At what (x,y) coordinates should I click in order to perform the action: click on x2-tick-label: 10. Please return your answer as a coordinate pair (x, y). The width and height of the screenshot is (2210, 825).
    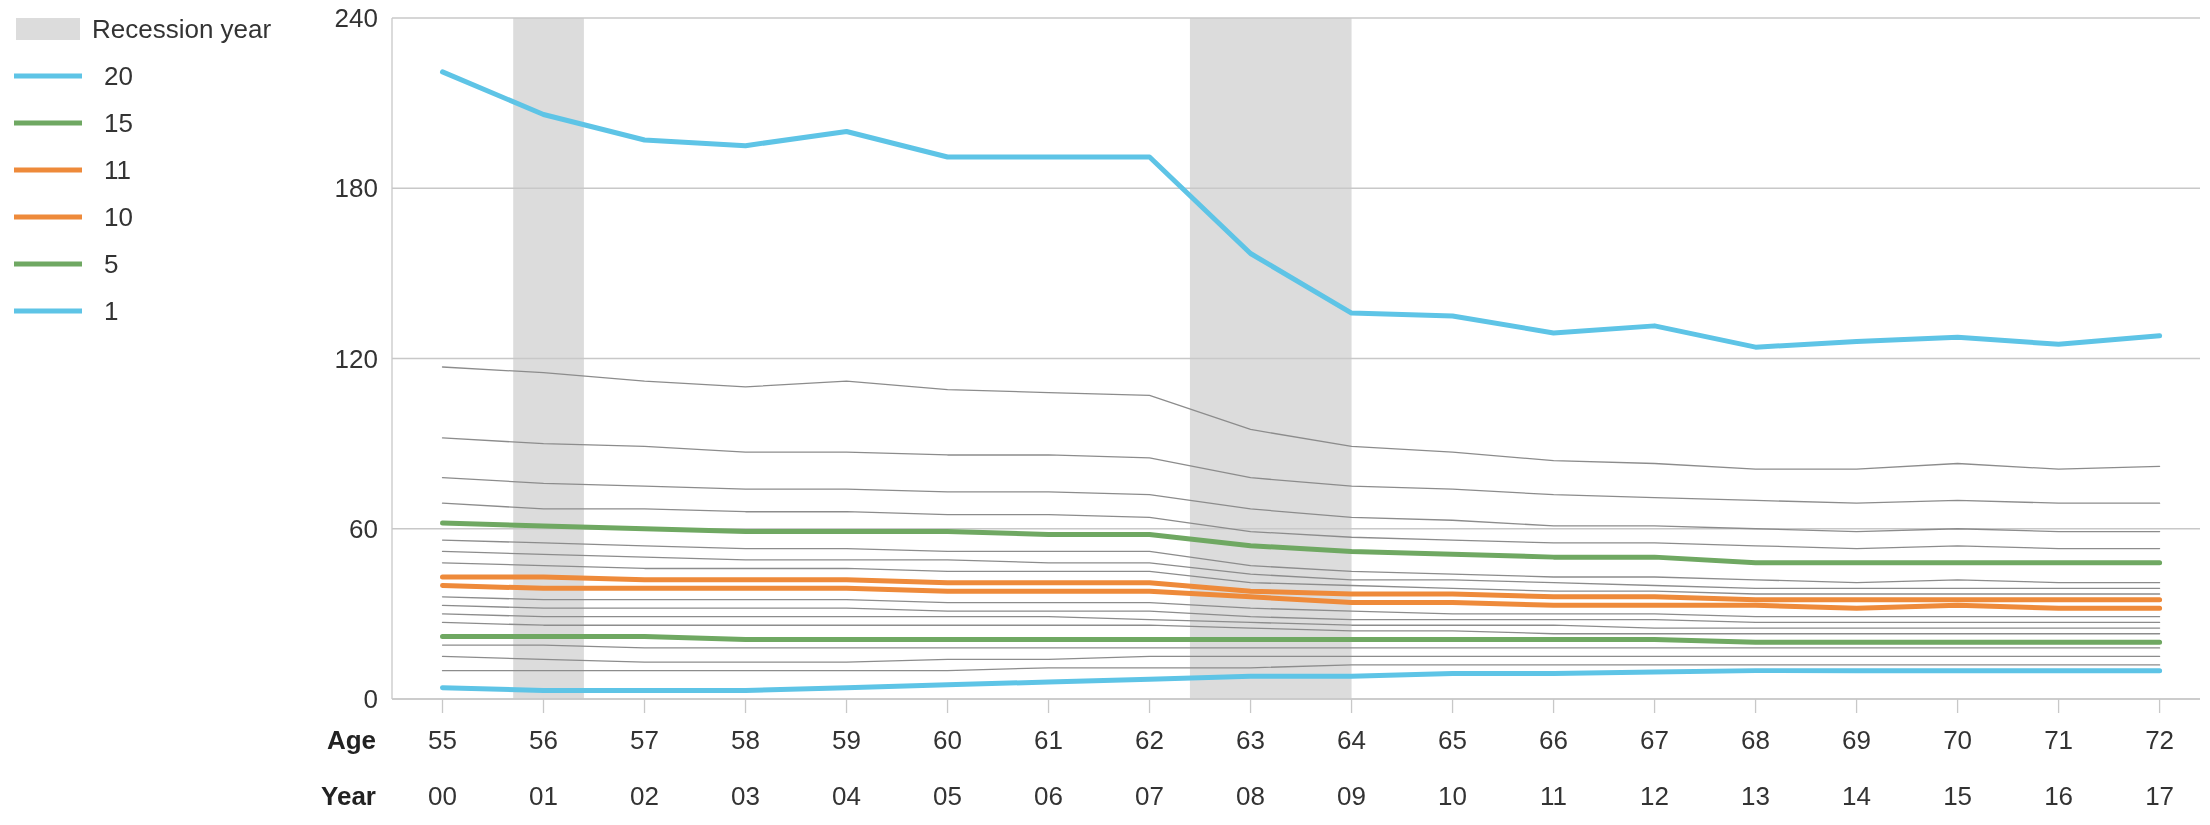
    Looking at the image, I should click on (1453, 796).